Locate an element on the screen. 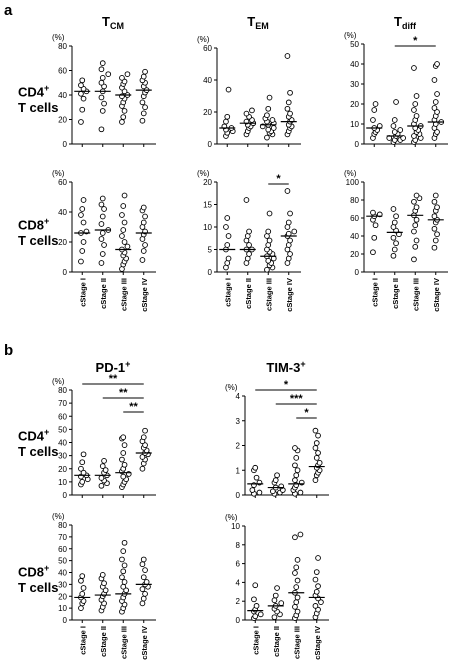  chart-title: TCM is located at coordinates (113, 22).